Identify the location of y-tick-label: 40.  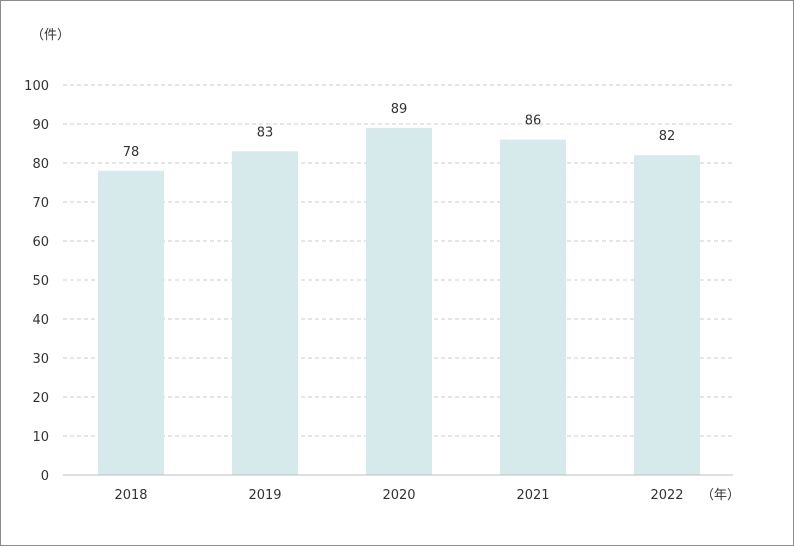
(40, 320).